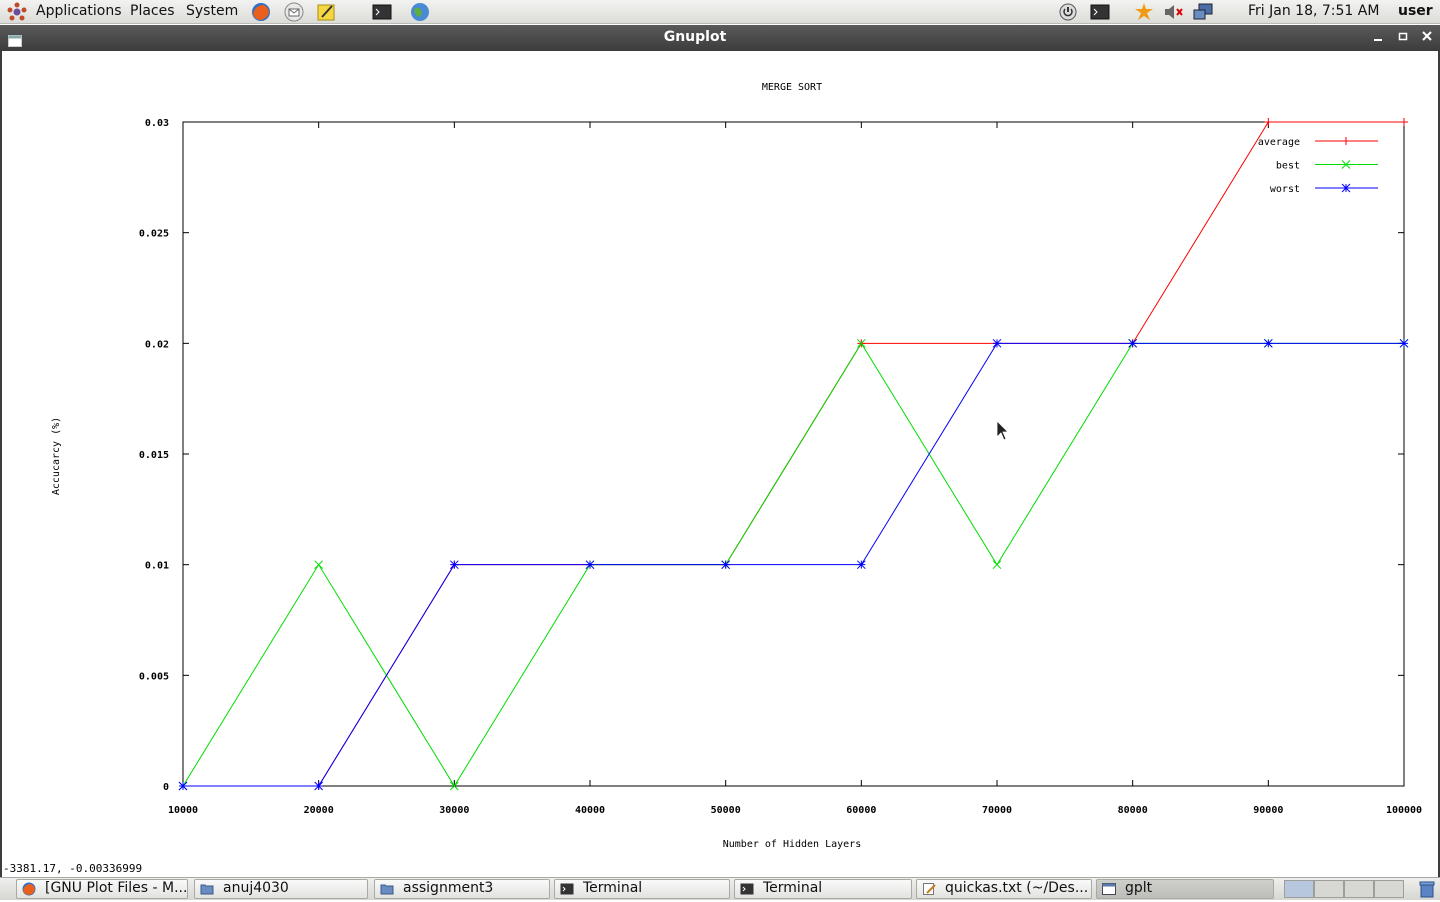 The image size is (1440, 902). Describe the element at coordinates (1002, 430) in the screenshot. I see `mouse-cursor-icon` at that location.